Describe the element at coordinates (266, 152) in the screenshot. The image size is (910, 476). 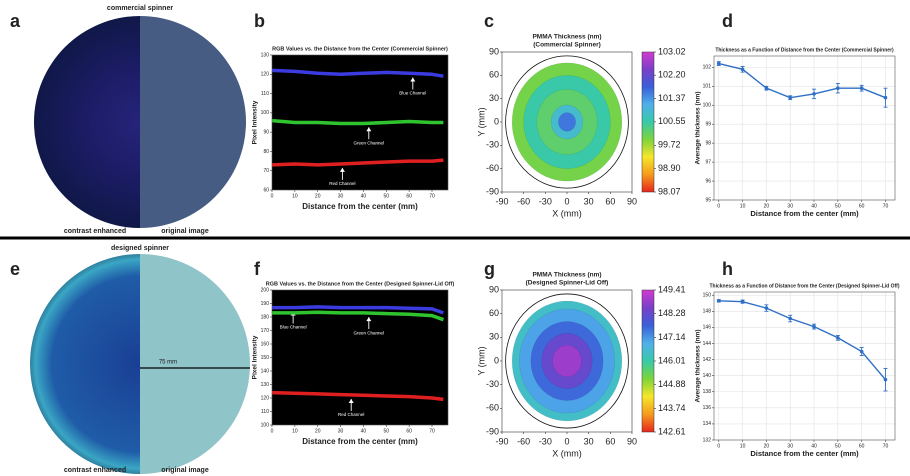
I see `y-tick-label: 80` at that location.